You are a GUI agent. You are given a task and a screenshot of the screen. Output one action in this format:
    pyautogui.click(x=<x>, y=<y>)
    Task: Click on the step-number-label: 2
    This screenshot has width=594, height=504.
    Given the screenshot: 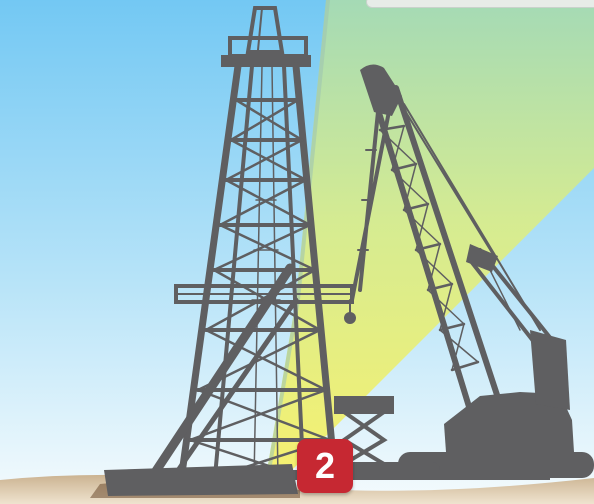 What is the action you would take?
    pyautogui.click(x=325, y=465)
    